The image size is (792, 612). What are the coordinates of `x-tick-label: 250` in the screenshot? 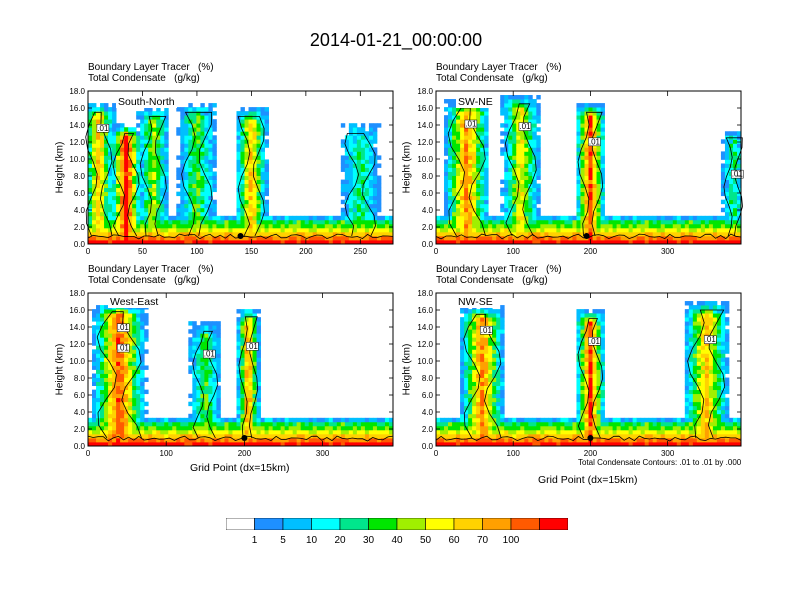 It's located at (361, 251).